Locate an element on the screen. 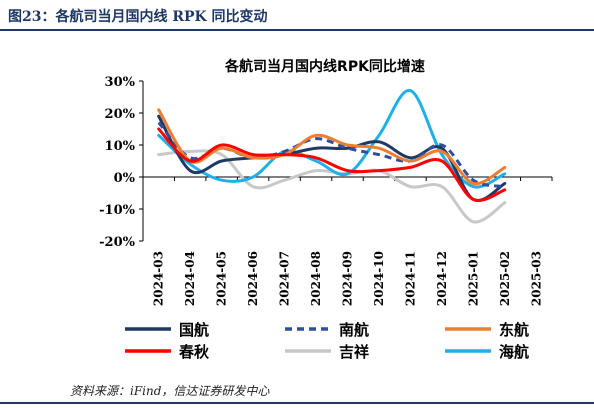 This screenshot has height=408, width=594. legend-label: 东航 is located at coordinates (514, 330).